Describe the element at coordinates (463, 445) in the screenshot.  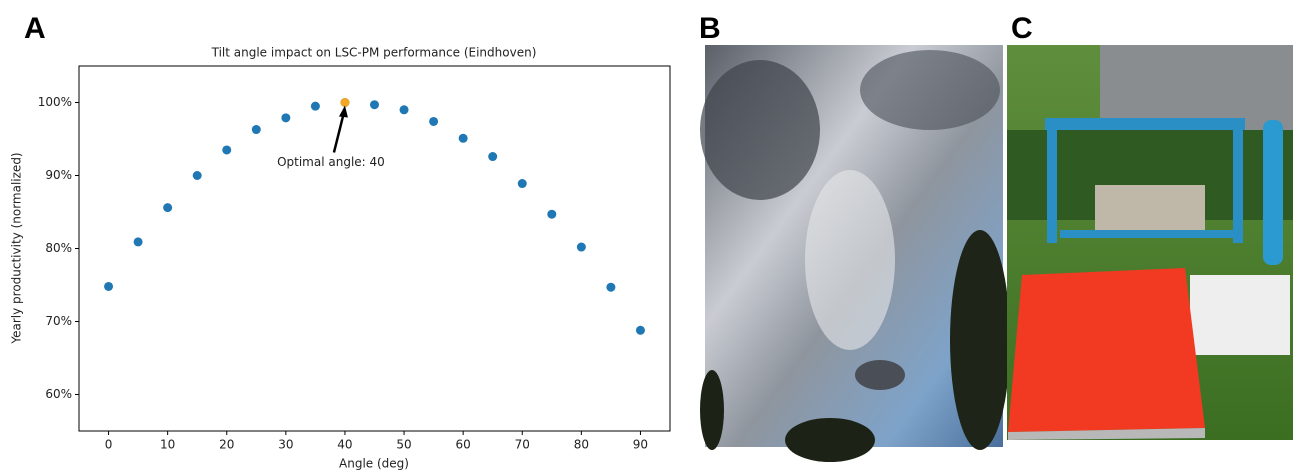
I see `x-tick-label: 60` at that location.